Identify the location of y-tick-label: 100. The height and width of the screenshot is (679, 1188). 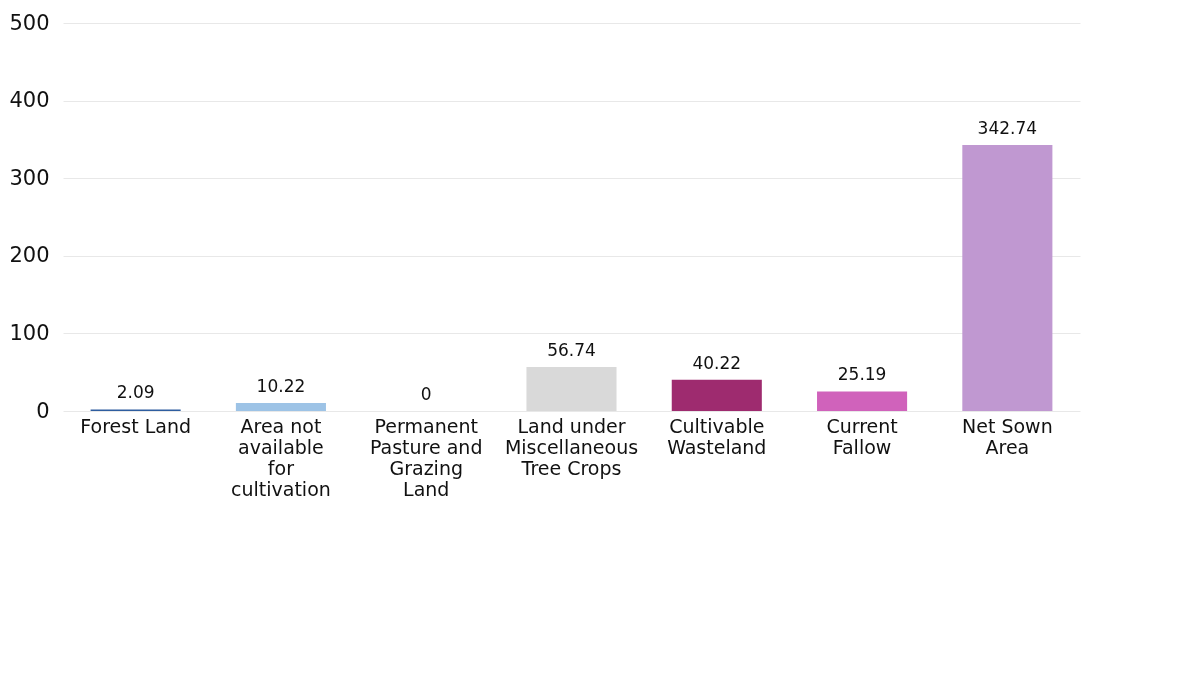
(29, 332).